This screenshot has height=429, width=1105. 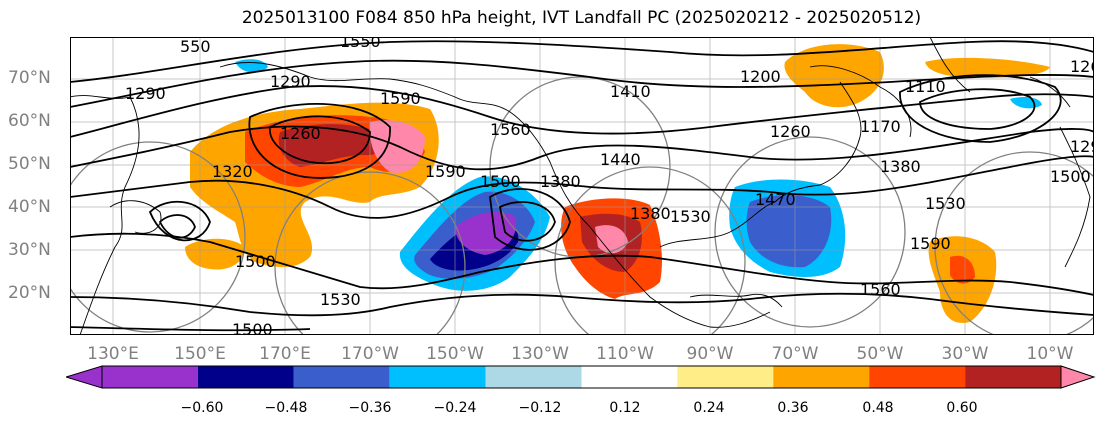 I want to click on lat-label: 60°N, so click(x=29, y=121).